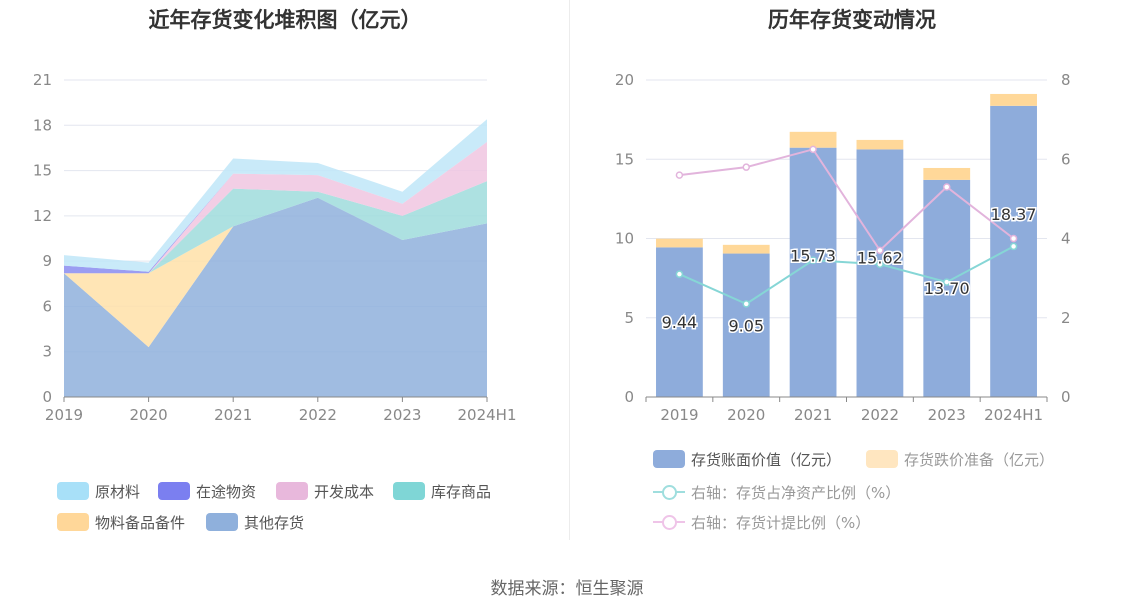 This screenshot has width=1134, height=612. What do you see at coordinates (47, 352) in the screenshot?
I see `left-y-tick-label: 3` at bounding box center [47, 352].